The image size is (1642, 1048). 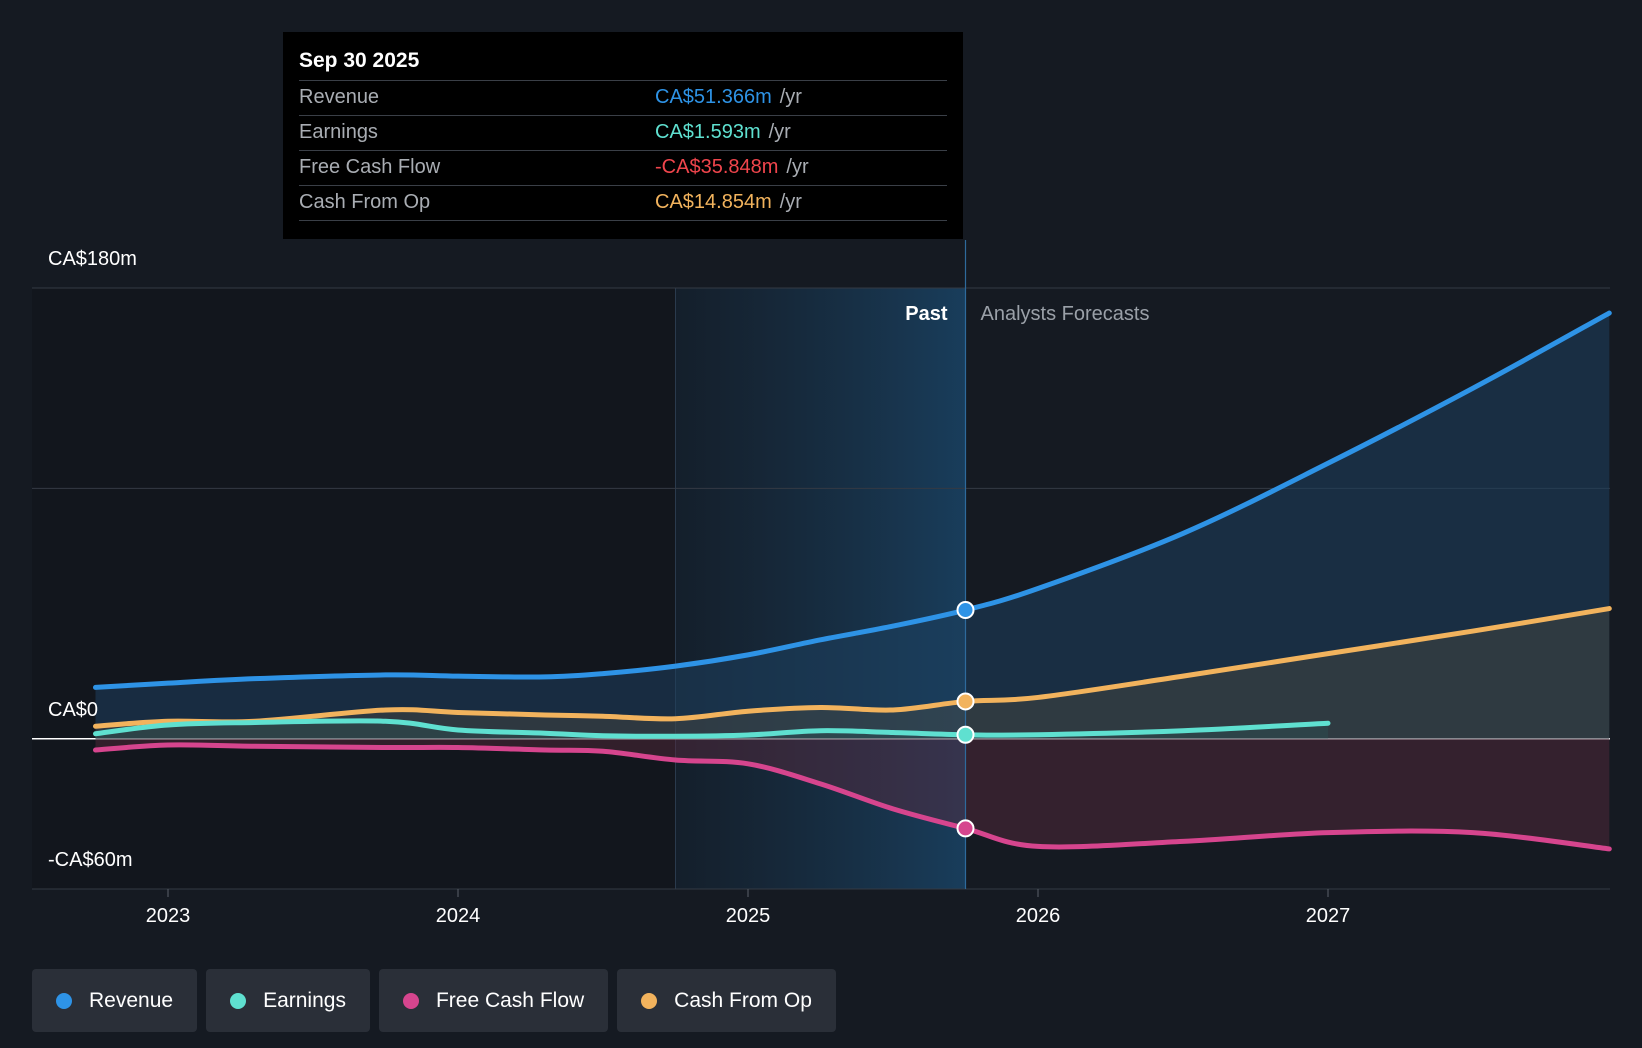 What do you see at coordinates (304, 1000) in the screenshot?
I see `legend-label: Earnings` at bounding box center [304, 1000].